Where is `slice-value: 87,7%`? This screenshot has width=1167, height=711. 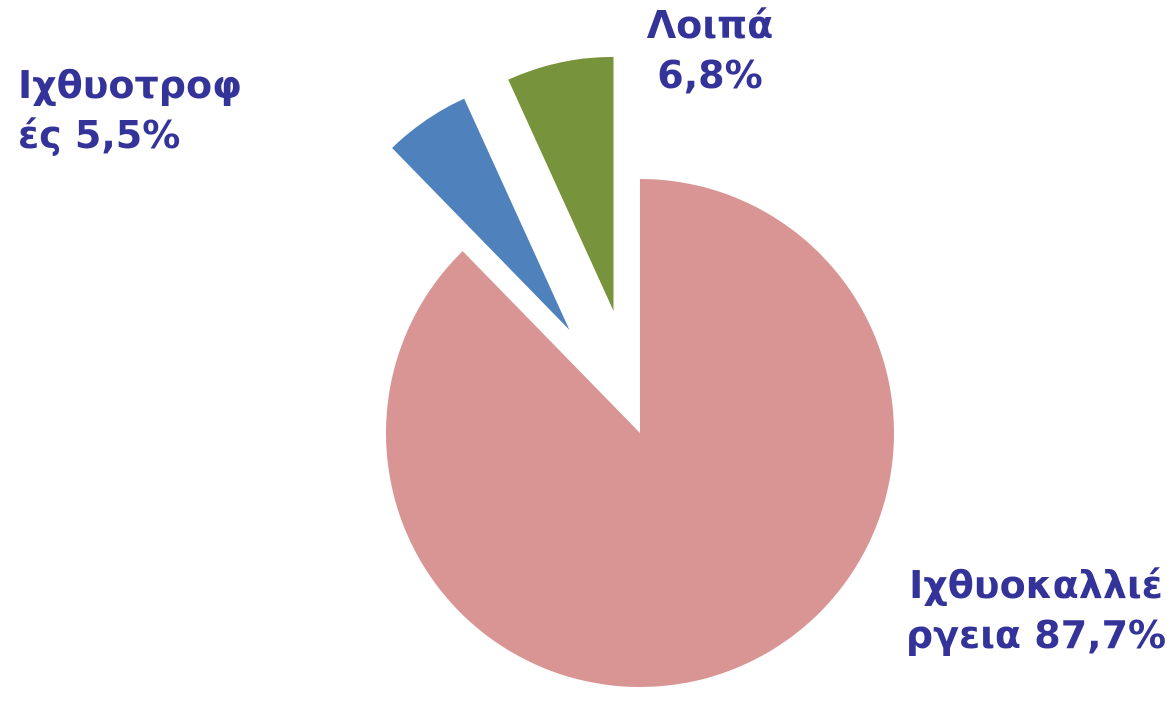 slice-value: 87,7% is located at coordinates (1100, 635).